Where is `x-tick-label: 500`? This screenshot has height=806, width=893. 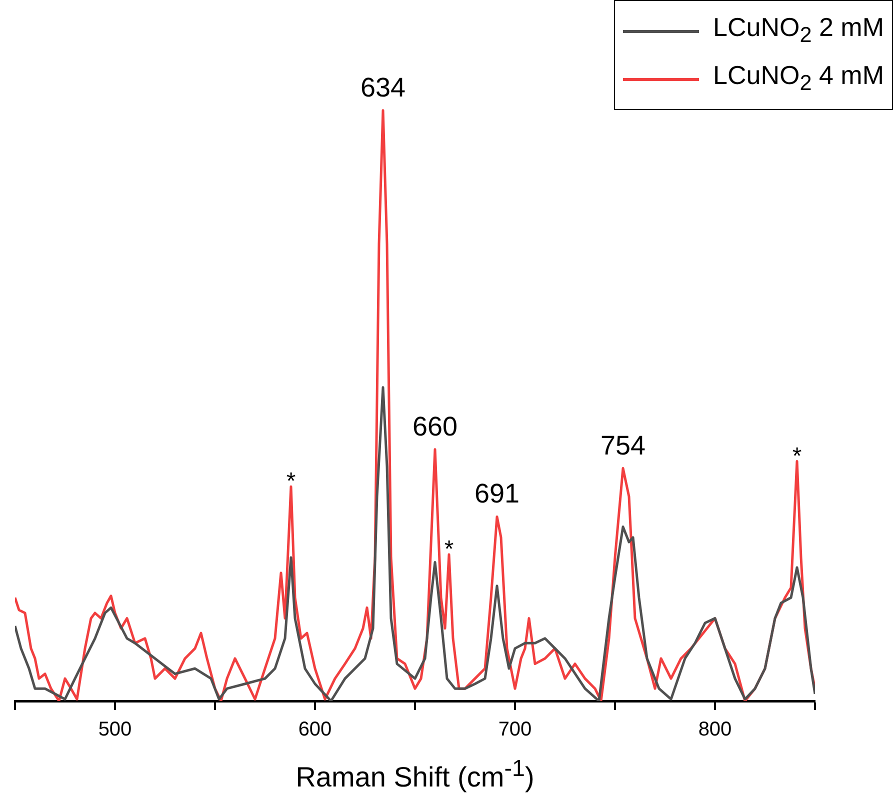
x-tick-label: 500 is located at coordinates (115, 729).